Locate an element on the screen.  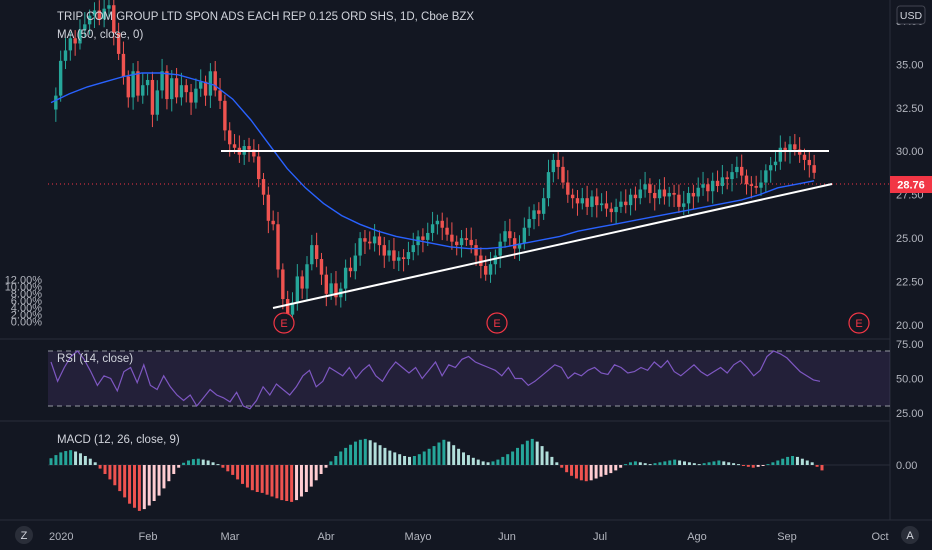
support-trendline is located at coordinates (552, 246).